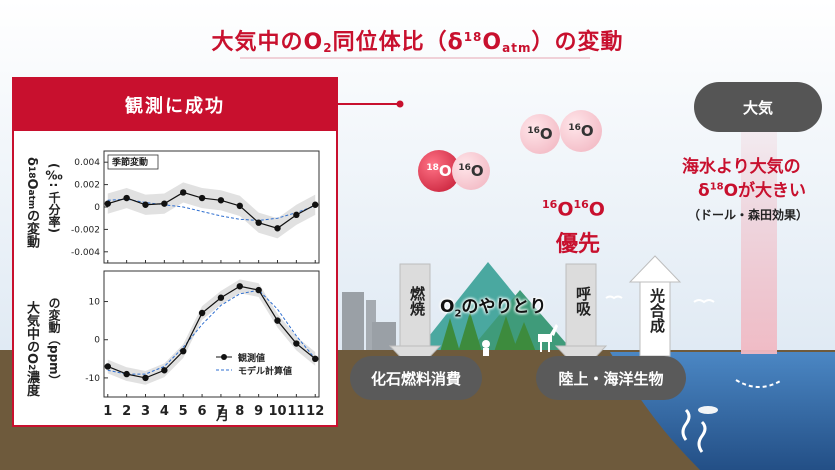 Image resolution: width=835 pixels, height=470 pixels. What do you see at coordinates (583, 301) in the screenshot?
I see `respiration-label: 呼吸` at bounding box center [583, 301].